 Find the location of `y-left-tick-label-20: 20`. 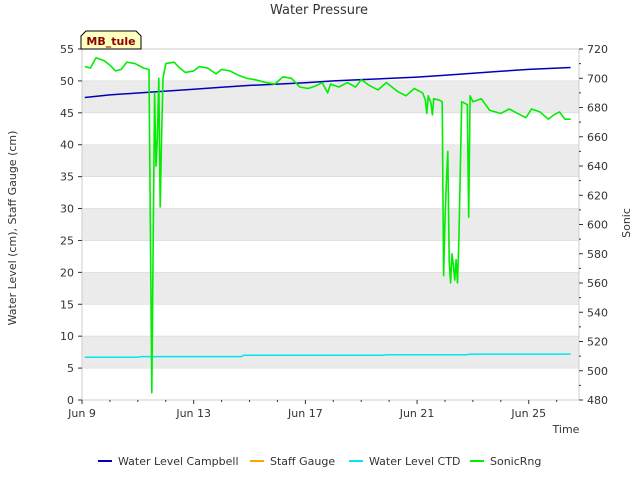

y-left-tick-label-20: 20 is located at coordinates (67, 272).